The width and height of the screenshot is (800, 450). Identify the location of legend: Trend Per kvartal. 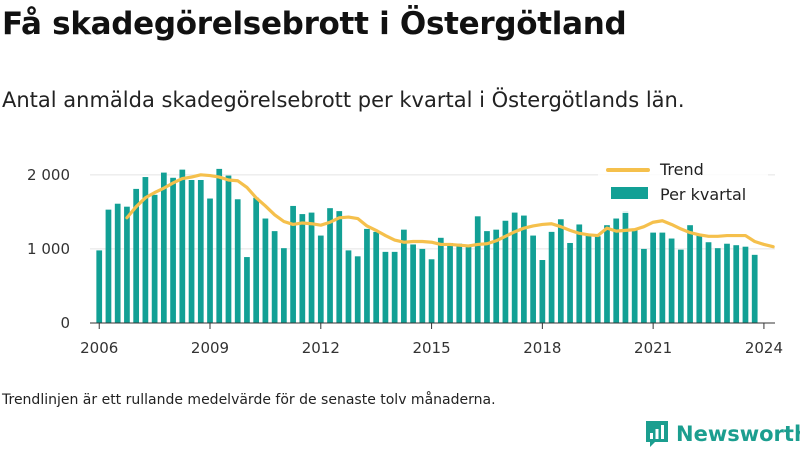
(683, 185).